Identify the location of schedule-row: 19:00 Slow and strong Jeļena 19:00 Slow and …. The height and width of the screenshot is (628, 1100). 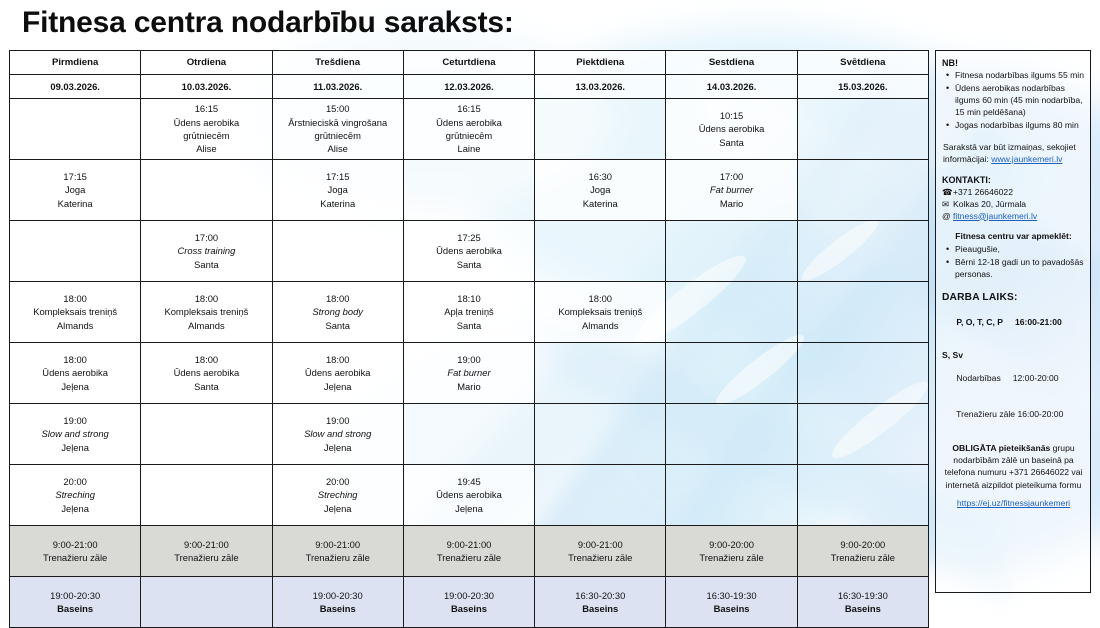
(469, 434).